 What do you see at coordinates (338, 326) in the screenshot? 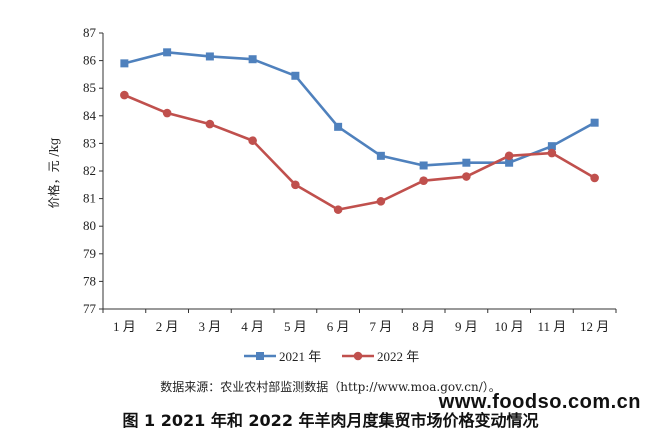
I see `x-tick-label: 6 月` at bounding box center [338, 326].